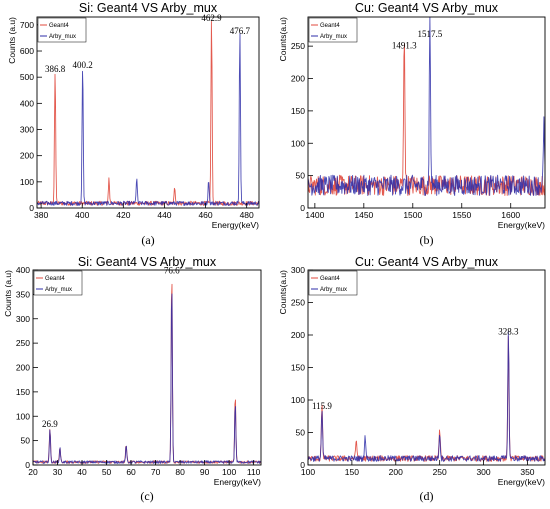  Describe the element at coordinates (363, 215) in the screenshot. I see `x-tick-label: 1450` at that location.